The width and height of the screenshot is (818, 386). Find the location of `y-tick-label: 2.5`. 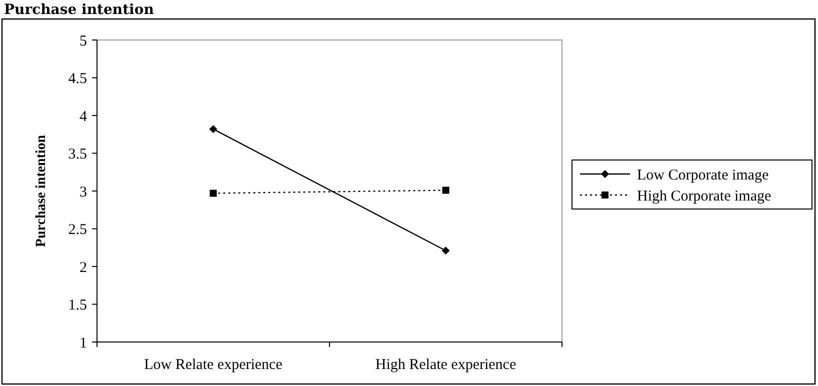

y-tick-label: 2.5 is located at coordinates (77, 230).